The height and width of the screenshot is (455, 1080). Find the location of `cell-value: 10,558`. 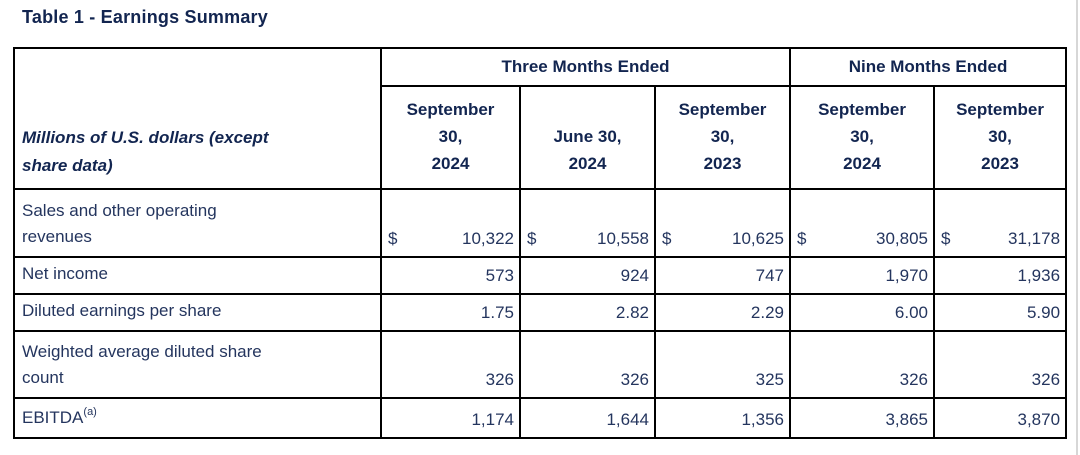

cell-value: 10,558 is located at coordinates (623, 238).